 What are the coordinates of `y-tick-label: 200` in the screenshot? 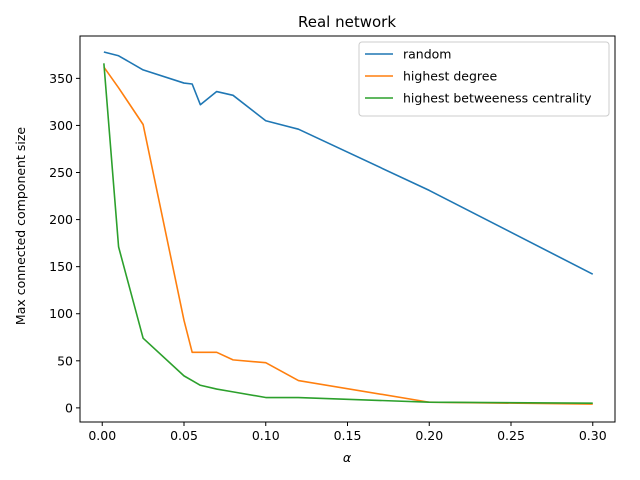 It's located at (61, 219).